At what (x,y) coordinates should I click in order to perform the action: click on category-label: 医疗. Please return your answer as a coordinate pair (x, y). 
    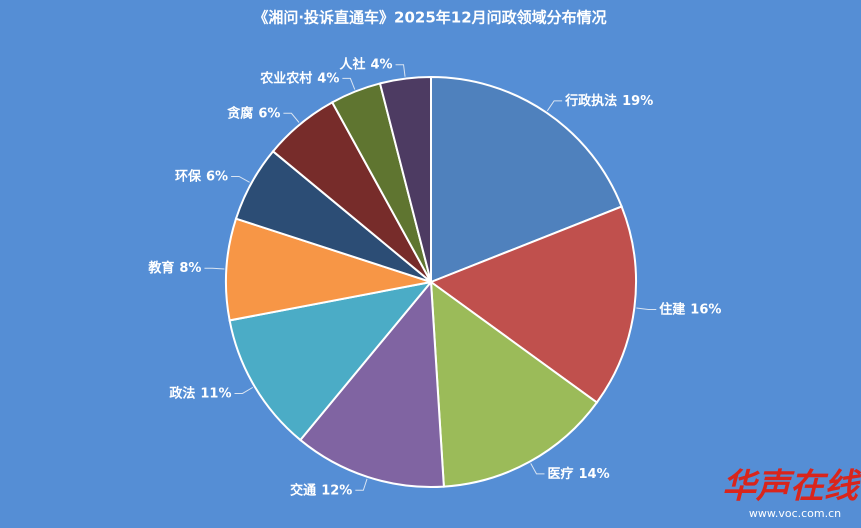
    Looking at the image, I should click on (561, 473).